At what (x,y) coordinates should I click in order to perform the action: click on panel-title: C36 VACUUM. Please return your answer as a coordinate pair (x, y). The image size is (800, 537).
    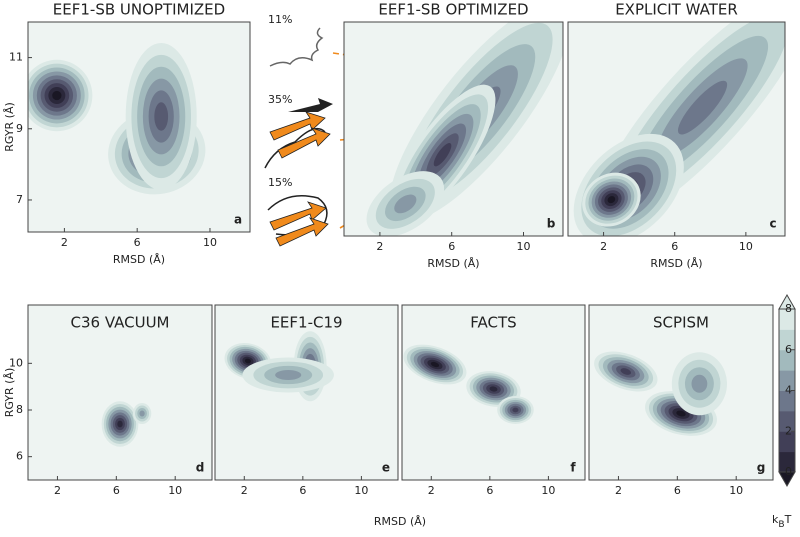
    Looking at the image, I should click on (119, 323).